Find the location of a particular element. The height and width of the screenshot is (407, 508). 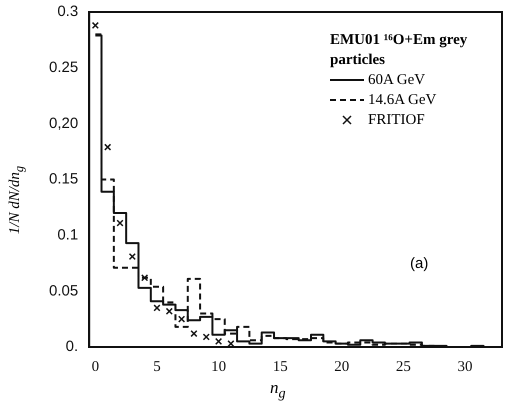

legend-label: FRITIOF is located at coordinates (396, 120).